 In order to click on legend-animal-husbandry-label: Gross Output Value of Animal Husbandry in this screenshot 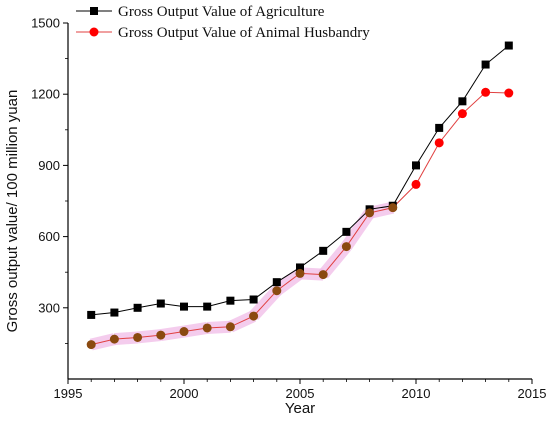, I will do `click(244, 33)`.